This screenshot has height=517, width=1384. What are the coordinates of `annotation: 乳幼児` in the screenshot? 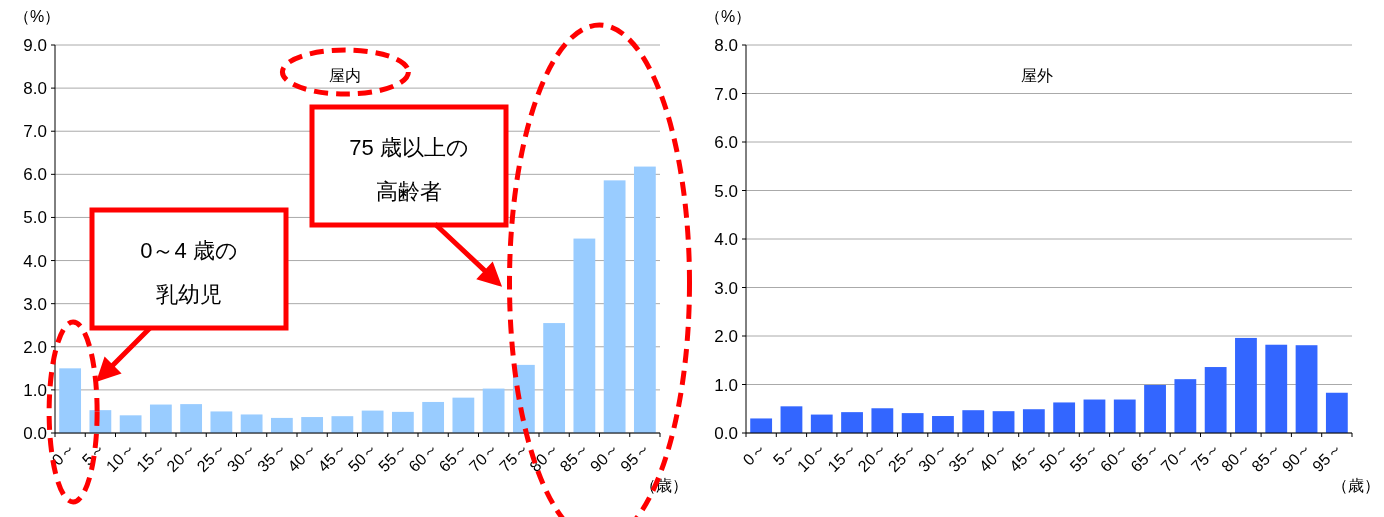 It's located at (189, 294).